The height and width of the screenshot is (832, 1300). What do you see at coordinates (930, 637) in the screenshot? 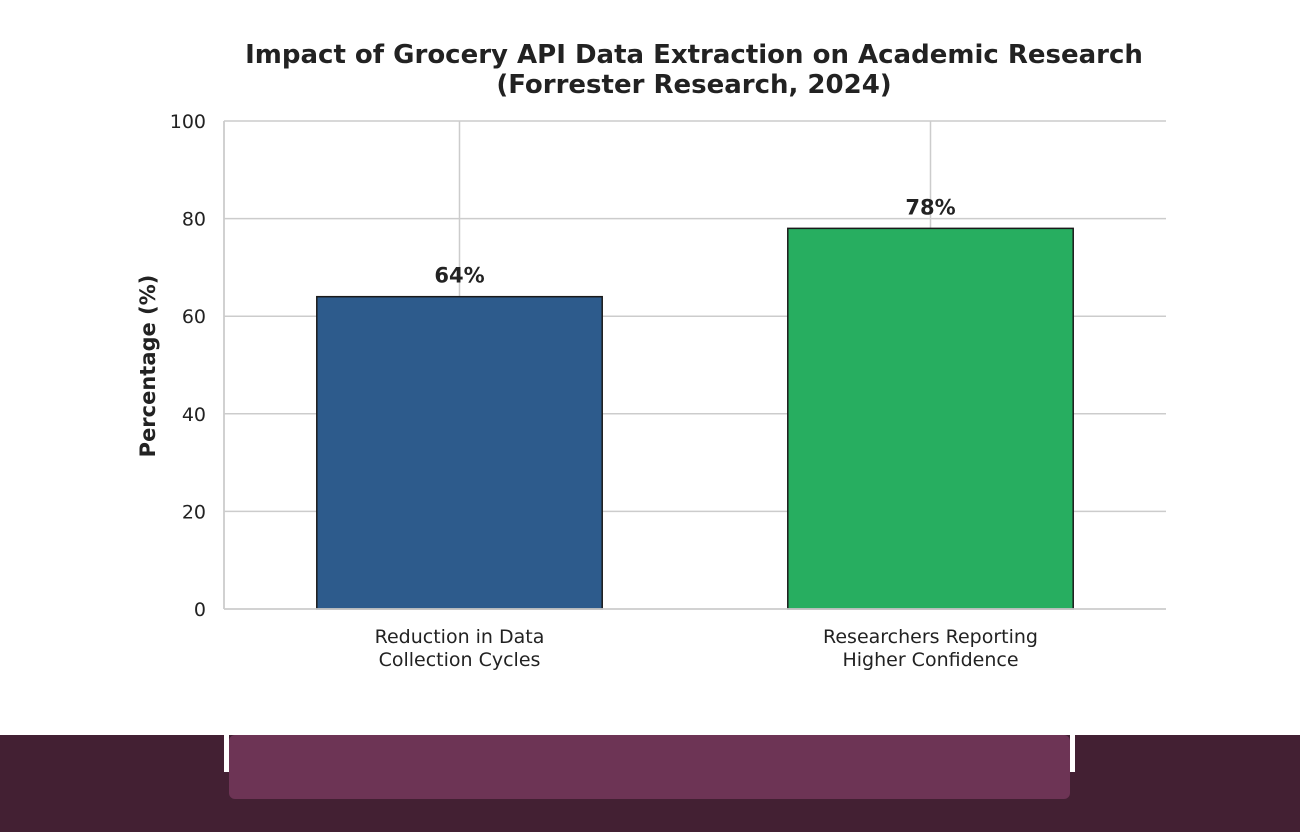
I see `x-tick-label: Researchers Reporting` at bounding box center [930, 637].